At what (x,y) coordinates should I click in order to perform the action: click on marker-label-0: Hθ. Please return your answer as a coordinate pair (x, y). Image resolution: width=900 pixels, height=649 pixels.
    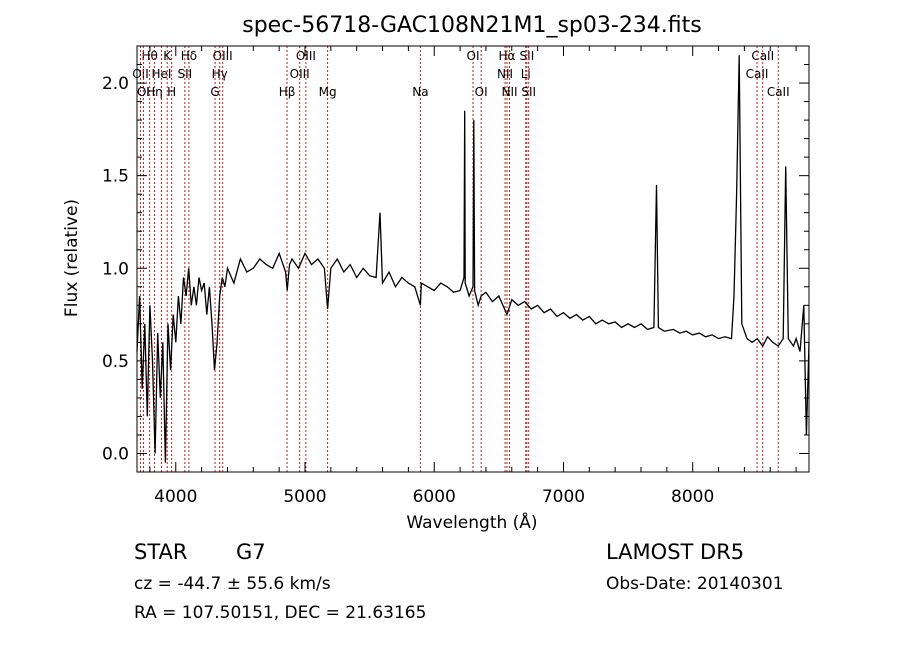
    Looking at the image, I should click on (149, 56).